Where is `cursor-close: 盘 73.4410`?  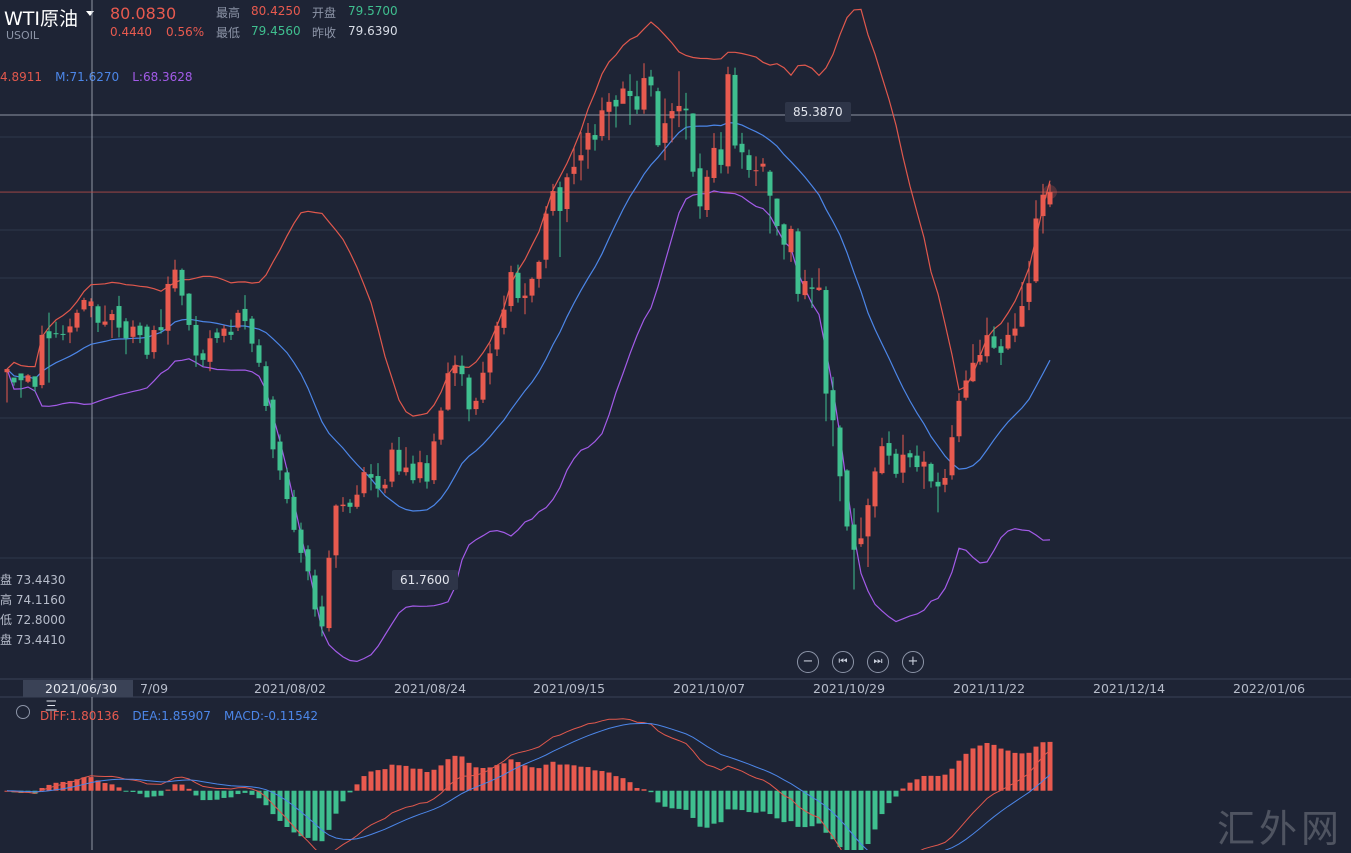
cursor-close: 盘 73.4410 is located at coordinates (33, 640).